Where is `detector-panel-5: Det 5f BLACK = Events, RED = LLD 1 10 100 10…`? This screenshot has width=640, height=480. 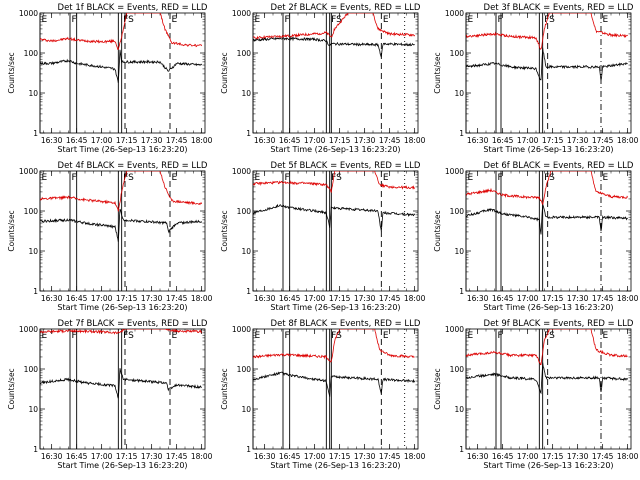 detector-panel-5: Det 5f BLACK = Events, RED = LLD 1 10 100 10… is located at coordinates (323, 236).